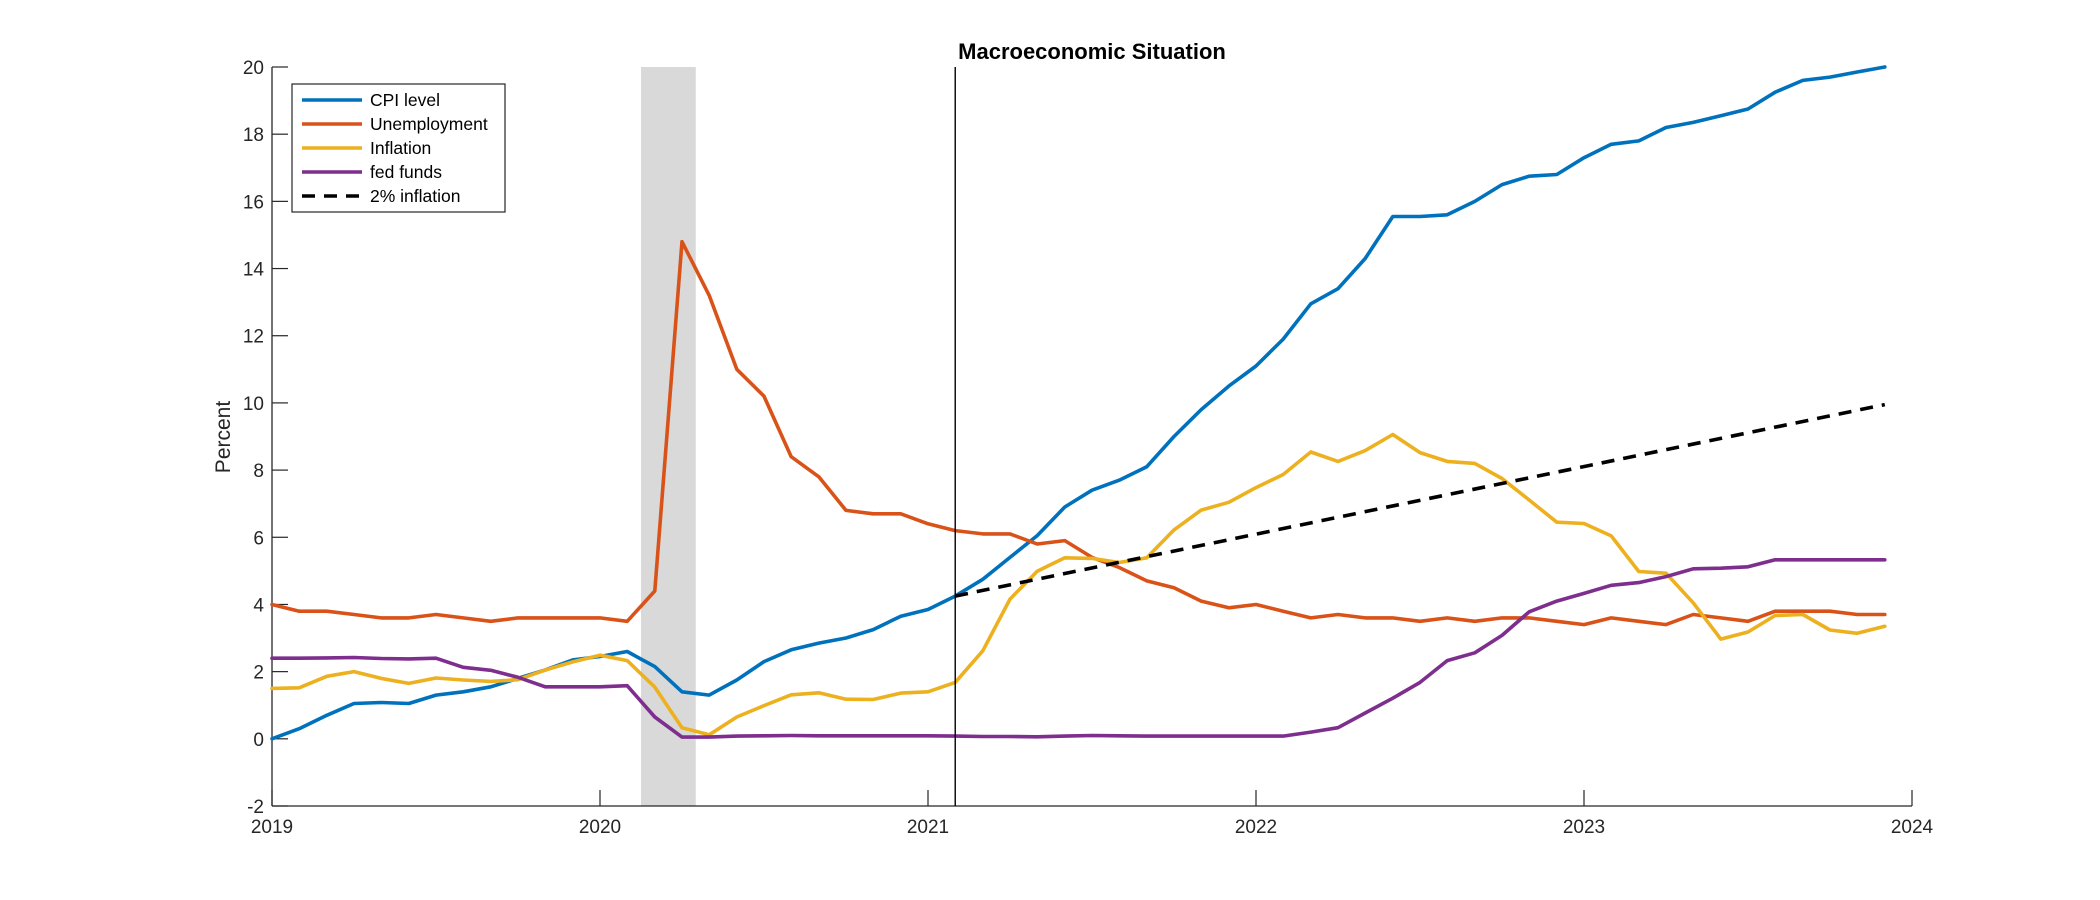  What do you see at coordinates (258, 538) in the screenshot?
I see `y-tick-label: 6` at bounding box center [258, 538].